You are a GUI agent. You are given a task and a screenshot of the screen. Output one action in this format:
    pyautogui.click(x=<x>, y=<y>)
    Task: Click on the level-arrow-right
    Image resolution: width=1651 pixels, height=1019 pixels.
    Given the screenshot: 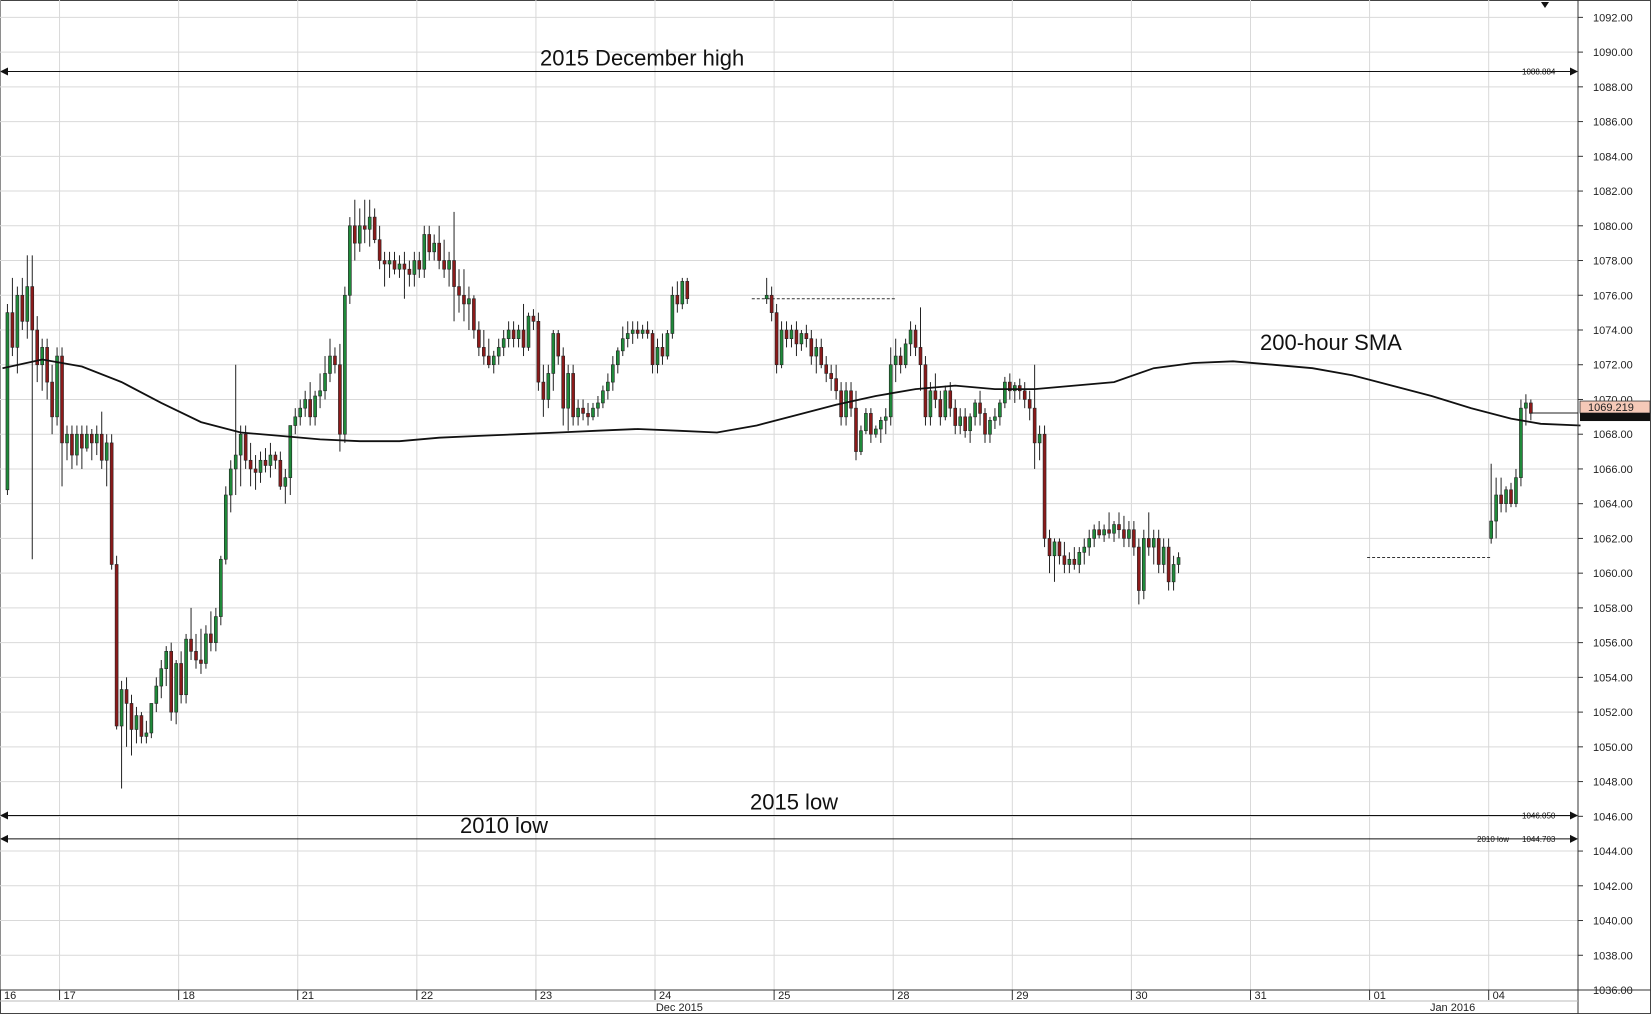 What is the action you would take?
    pyautogui.click(x=1574, y=815)
    